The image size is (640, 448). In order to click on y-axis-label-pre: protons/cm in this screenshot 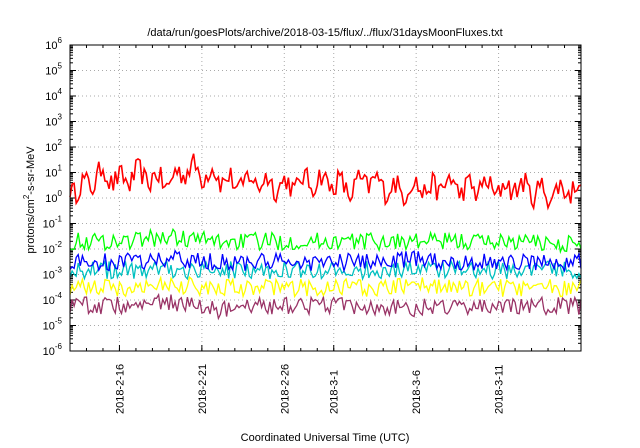, I will do `click(31, 226)`.